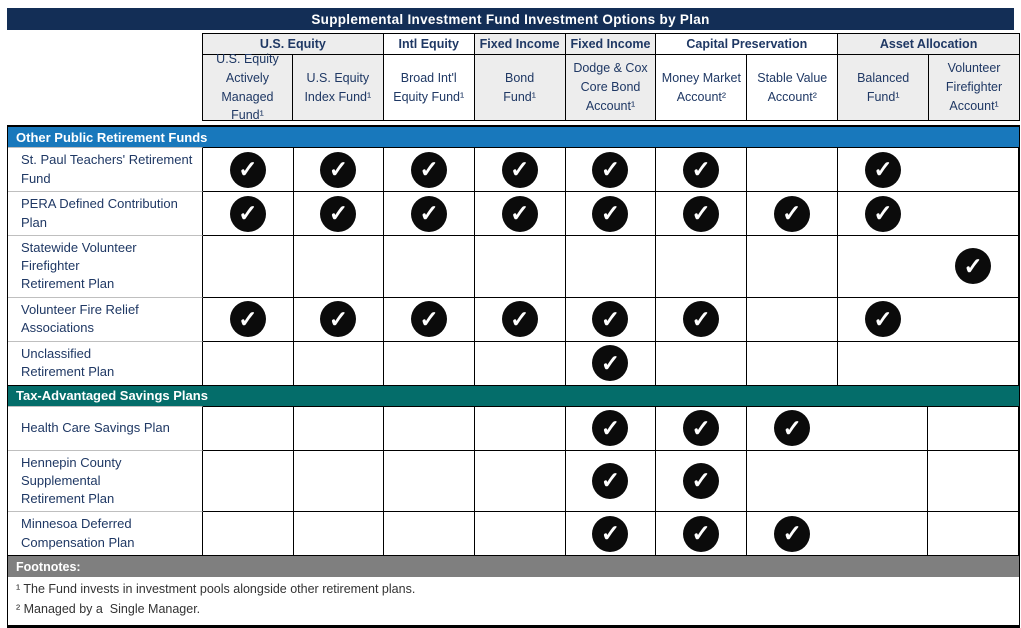 This screenshot has width=1021, height=628. I want to click on footnotes-header: Footnotes:, so click(513, 566).